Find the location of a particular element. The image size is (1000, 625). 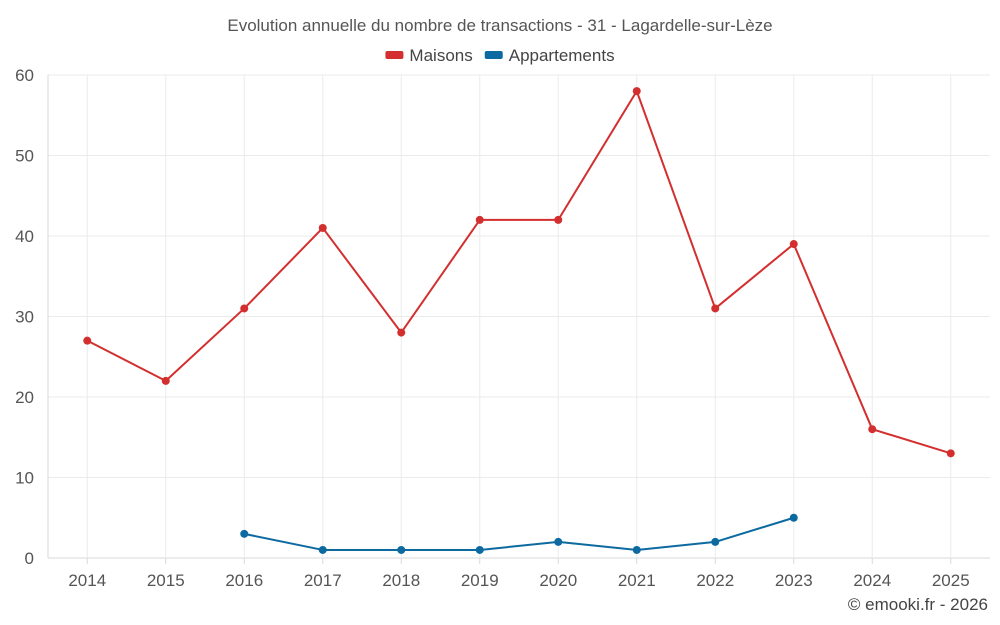

x-tick-label: 2023 is located at coordinates (794, 580).